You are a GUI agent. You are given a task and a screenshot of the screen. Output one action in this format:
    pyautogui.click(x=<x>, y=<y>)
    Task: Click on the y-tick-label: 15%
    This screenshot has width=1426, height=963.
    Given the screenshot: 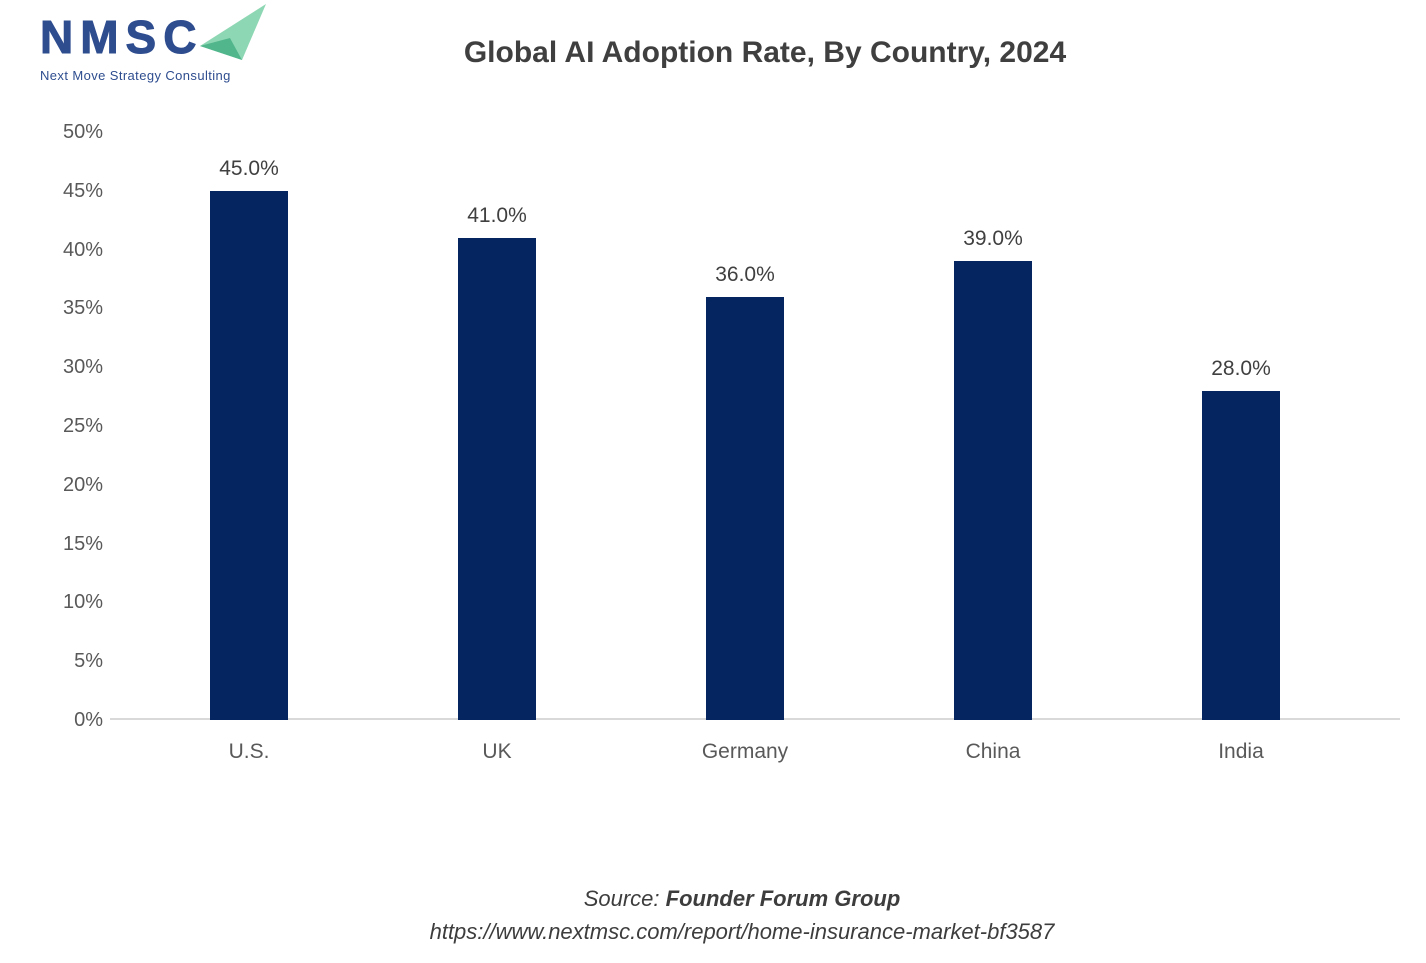 What is the action you would take?
    pyautogui.click(x=82, y=543)
    